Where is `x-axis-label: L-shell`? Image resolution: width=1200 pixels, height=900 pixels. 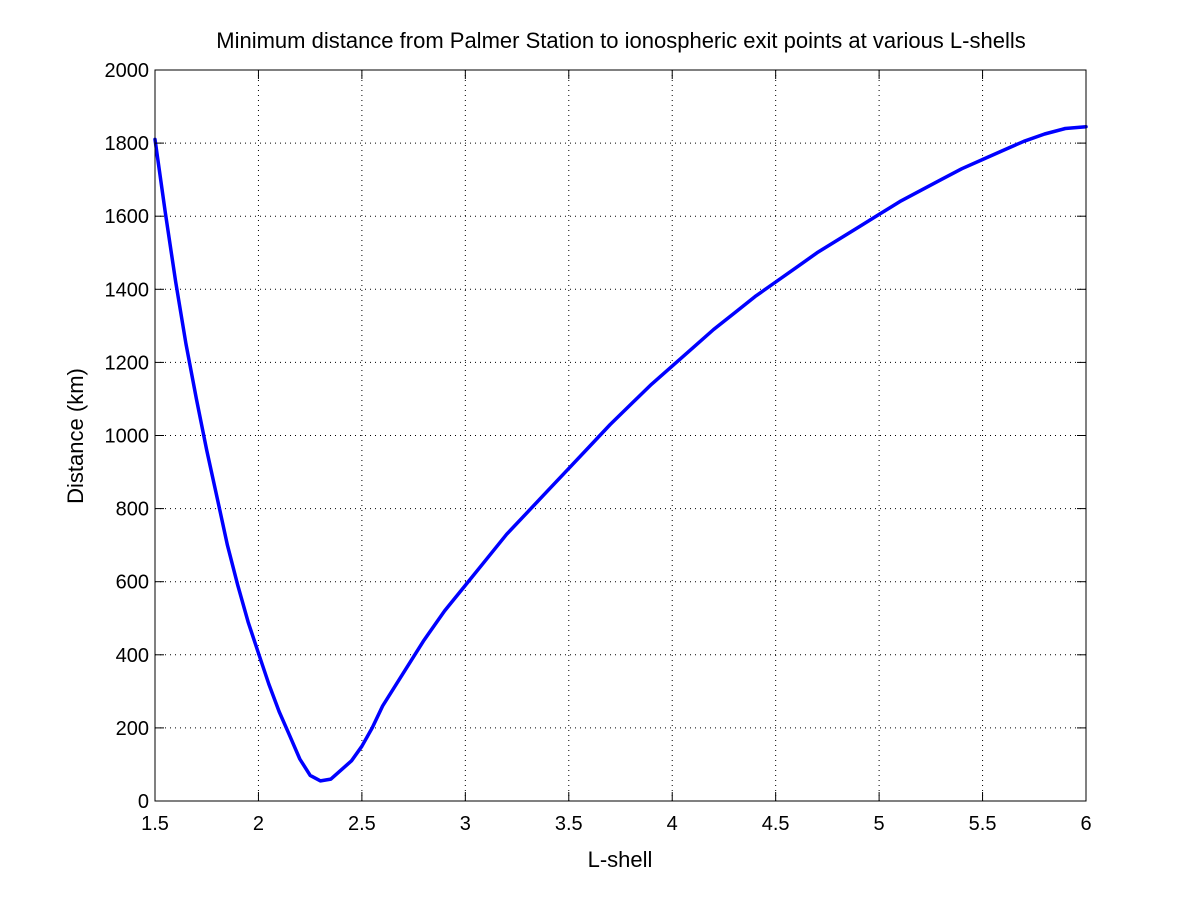 x-axis-label: L-shell is located at coordinates (620, 859).